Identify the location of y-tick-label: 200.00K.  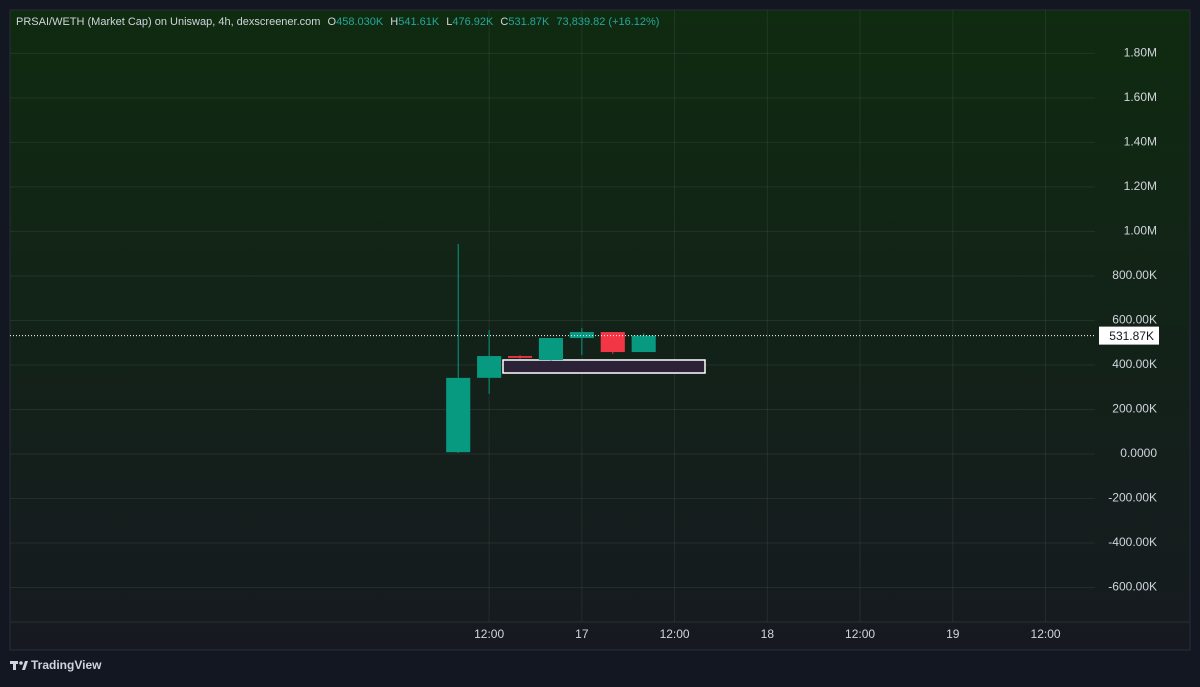
(1134, 409).